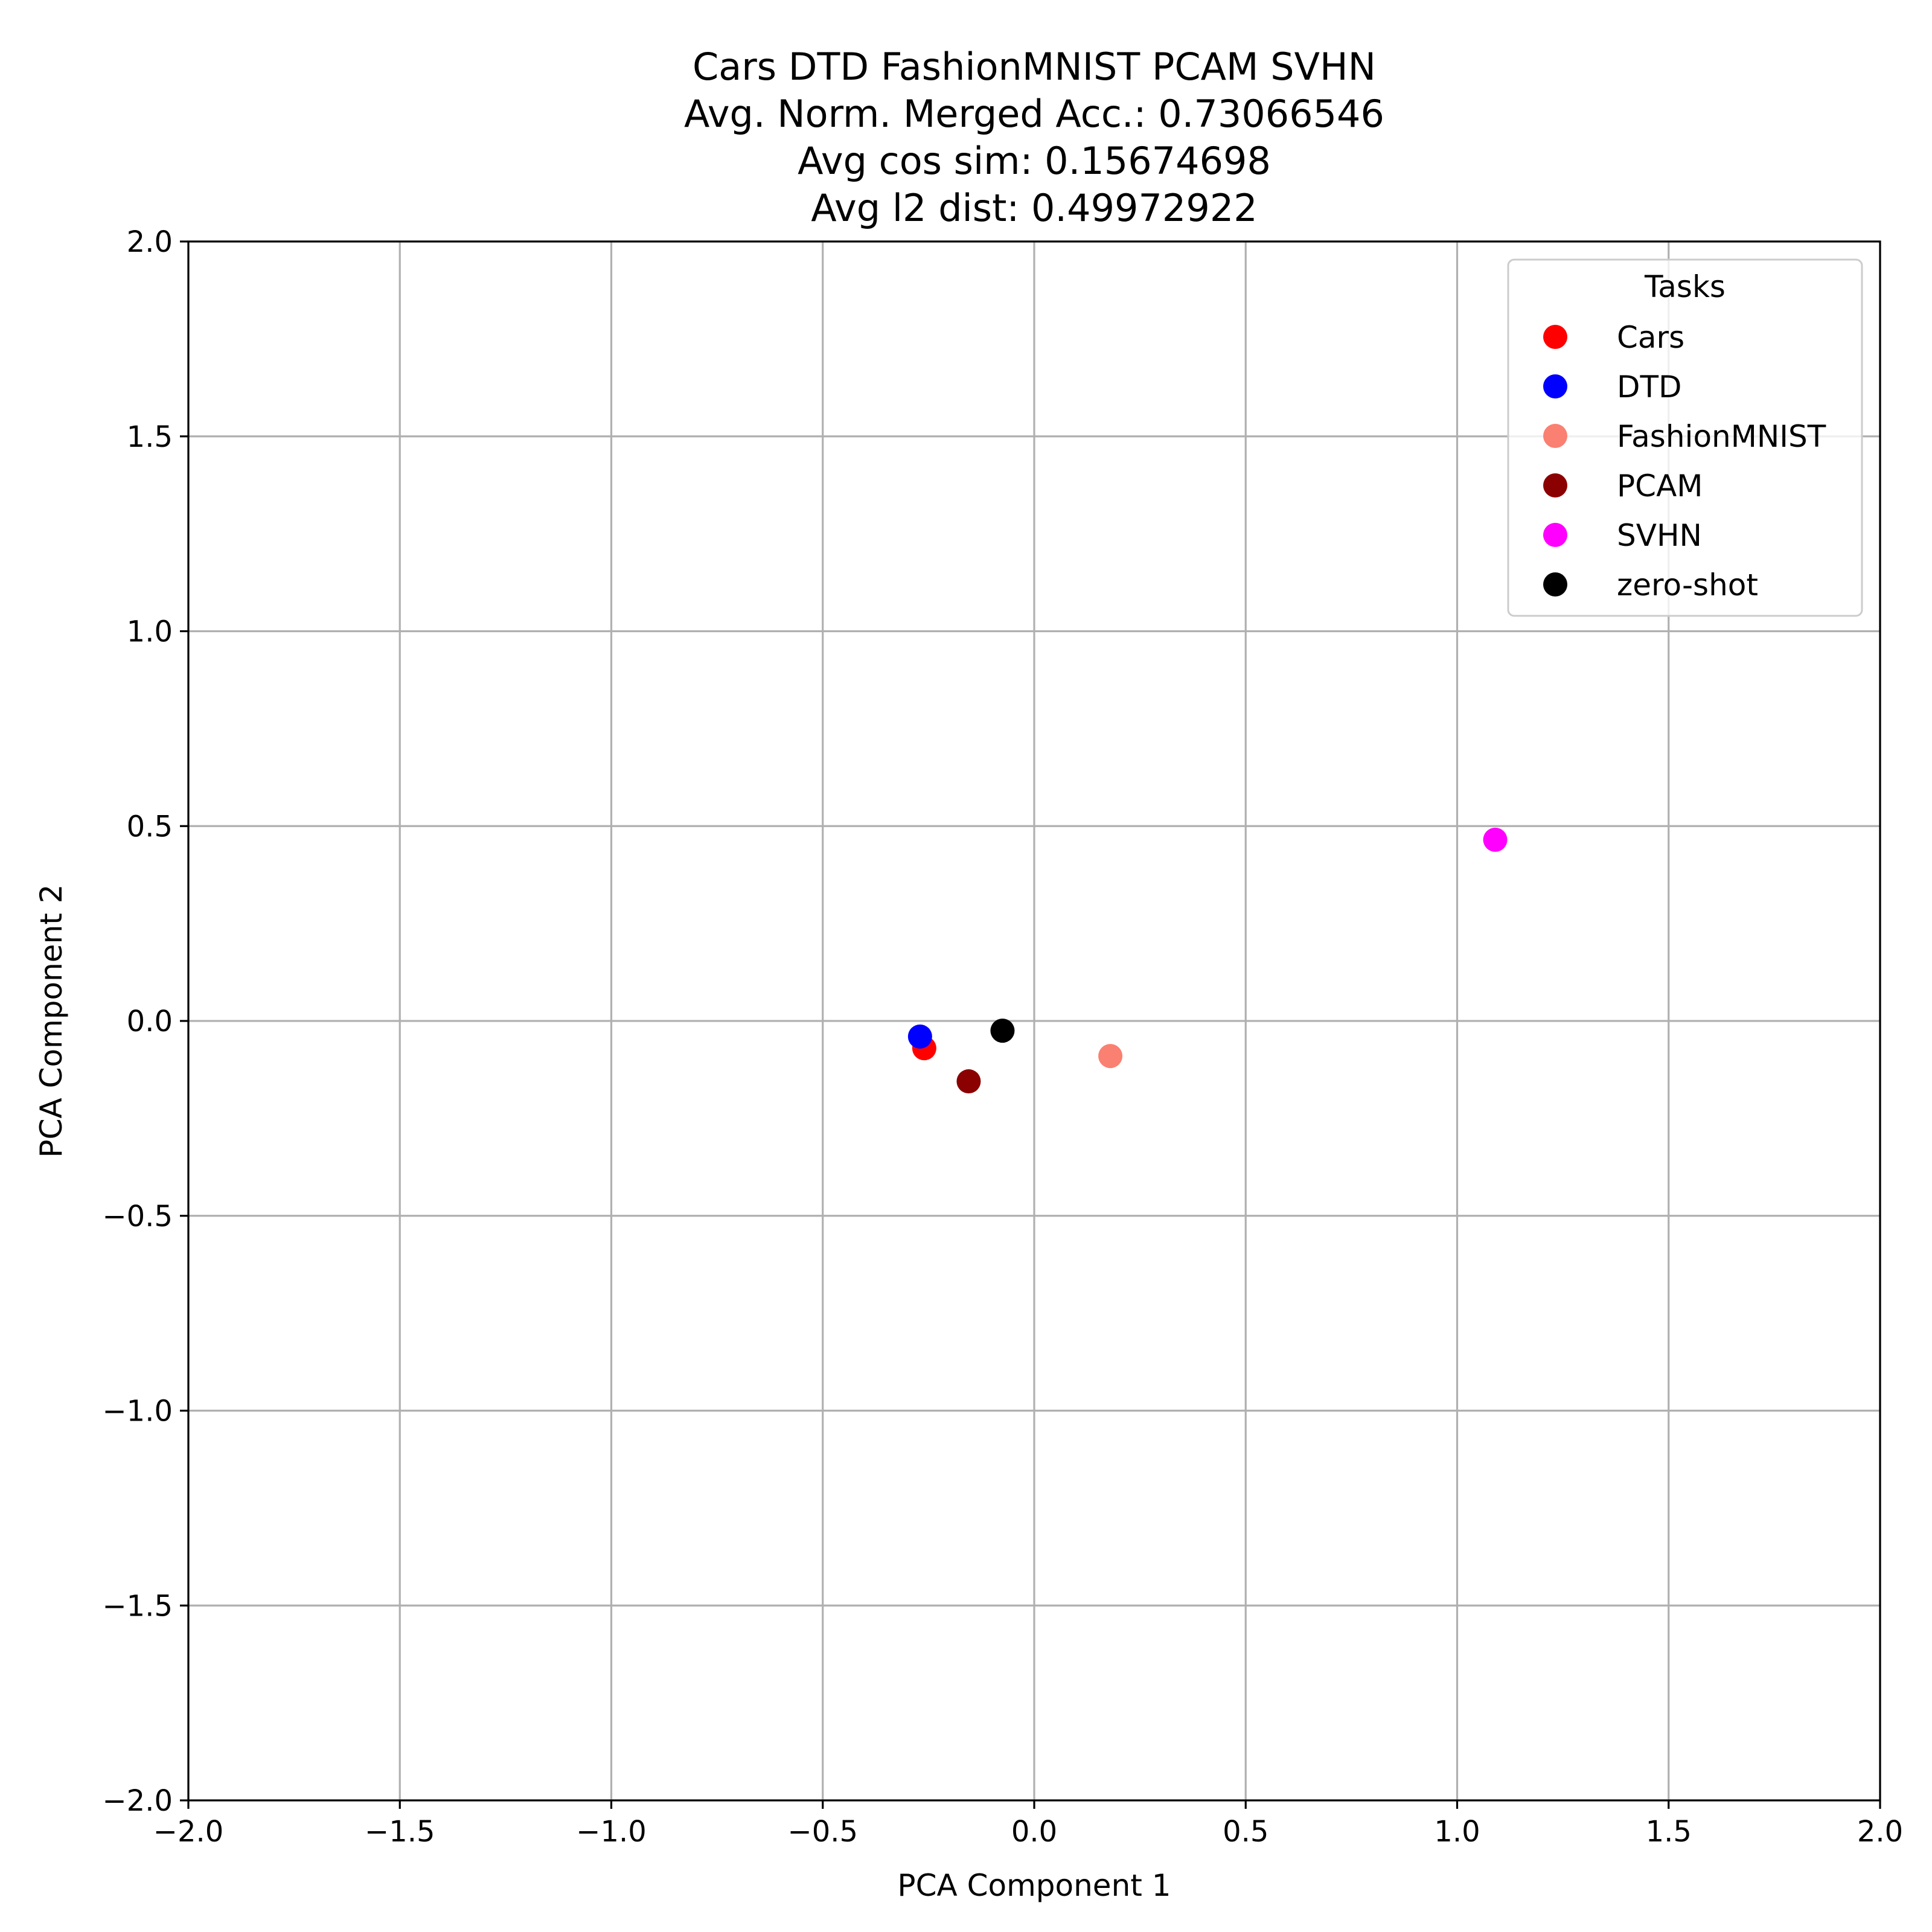  Describe the element at coordinates (1495, 840) in the screenshot. I see `data-point-svhn` at that location.